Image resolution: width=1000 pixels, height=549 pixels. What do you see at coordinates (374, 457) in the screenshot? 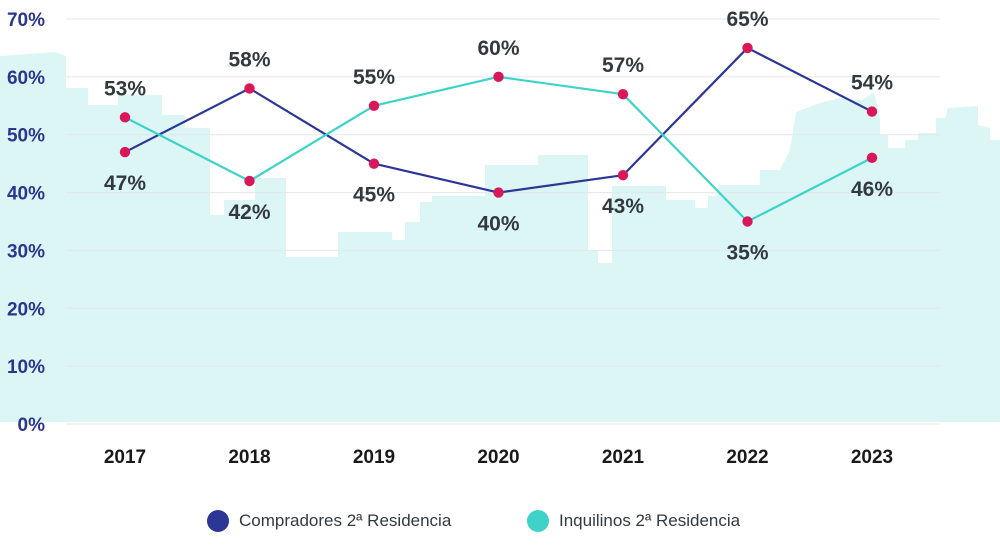
I see `x-tick-label: 2019` at bounding box center [374, 457].